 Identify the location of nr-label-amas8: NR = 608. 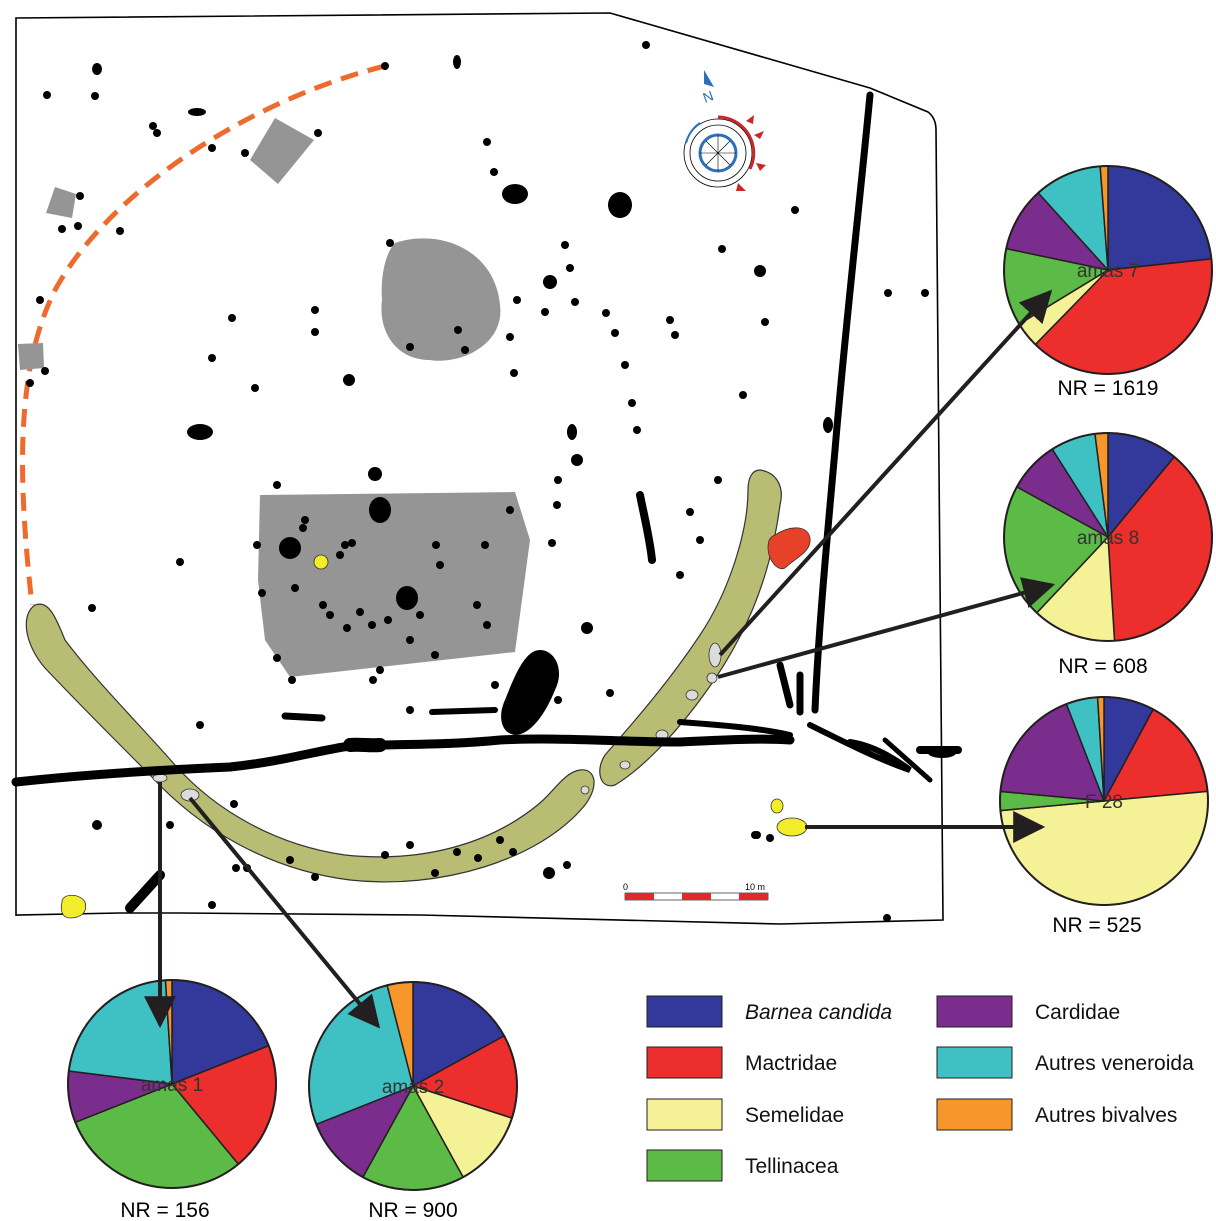
(1102, 666).